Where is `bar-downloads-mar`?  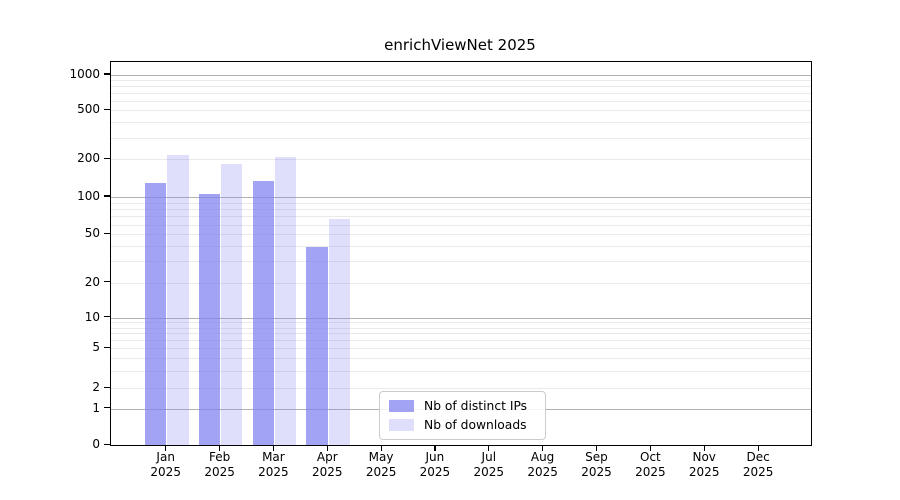 bar-downloads-mar is located at coordinates (285, 300).